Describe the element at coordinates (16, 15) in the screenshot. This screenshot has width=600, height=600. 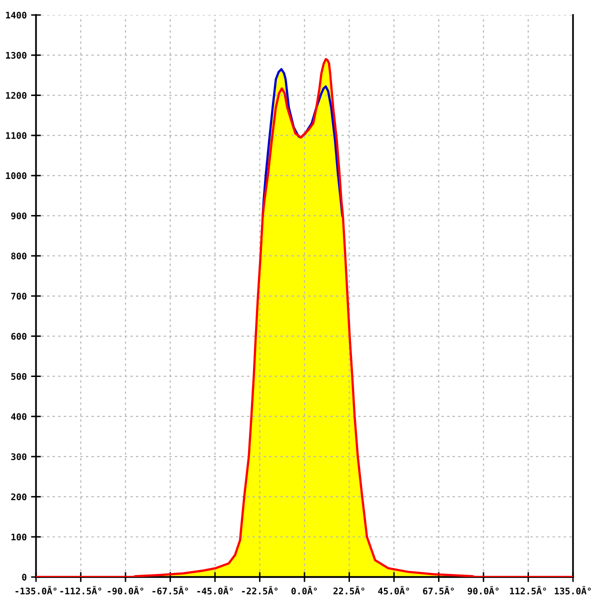
I see `y-tick-label: 1400` at that location.